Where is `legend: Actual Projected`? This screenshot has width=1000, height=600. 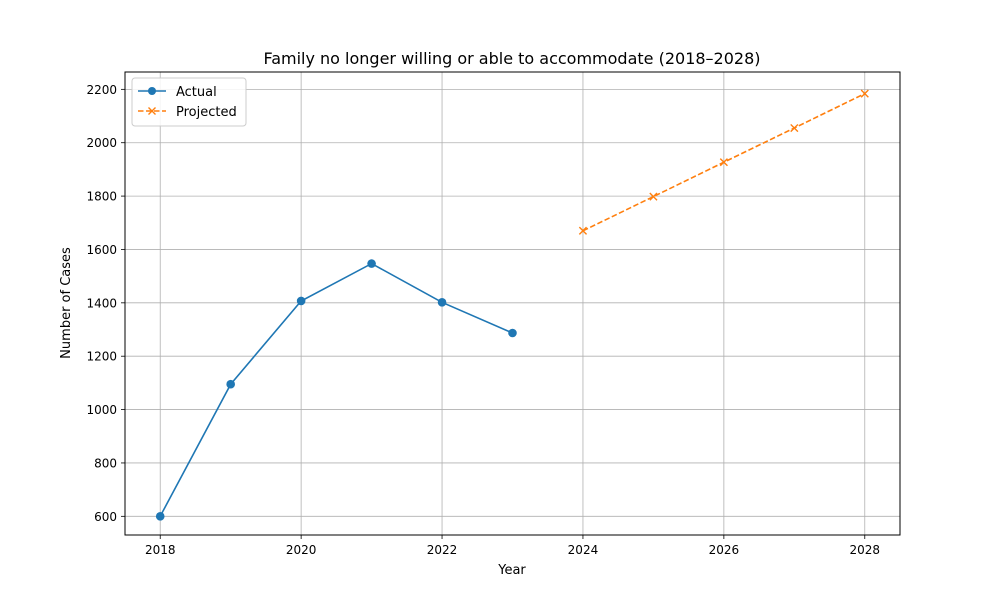
legend: Actual Projected is located at coordinates (189, 102).